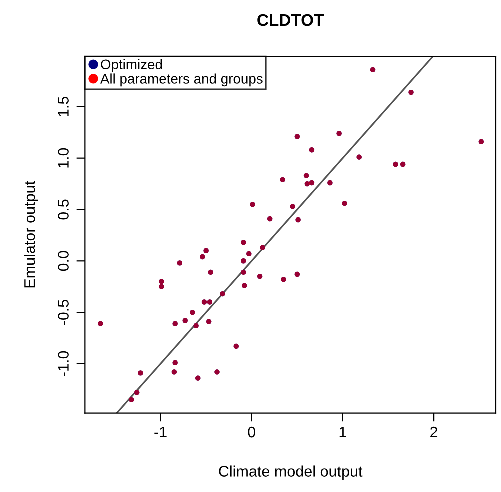  Describe the element at coordinates (343, 432) in the screenshot. I see `x-tick-label: 1` at that location.